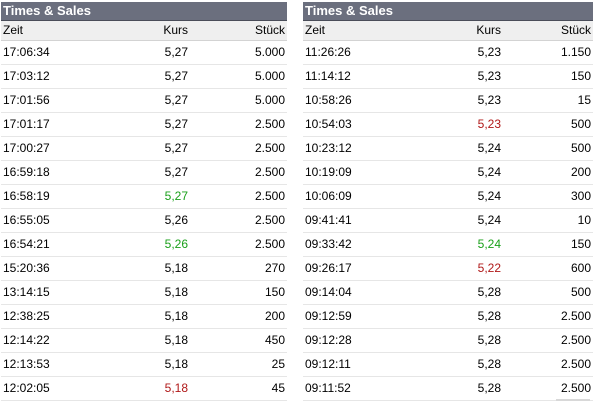 Image resolution: width=594 pixels, height=406 pixels. What do you see at coordinates (328, 76) in the screenshot?
I see `trade-time: 11:14:12` at bounding box center [328, 76].